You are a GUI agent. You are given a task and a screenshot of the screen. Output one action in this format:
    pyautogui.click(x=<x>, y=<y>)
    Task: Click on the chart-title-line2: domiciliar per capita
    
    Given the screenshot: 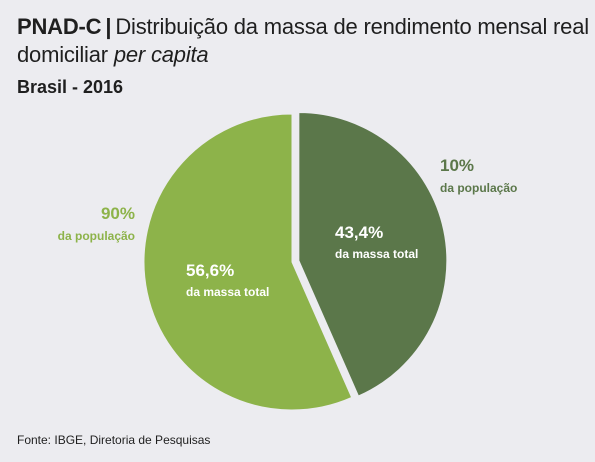 What is the action you would take?
    pyautogui.click(x=113, y=55)
    